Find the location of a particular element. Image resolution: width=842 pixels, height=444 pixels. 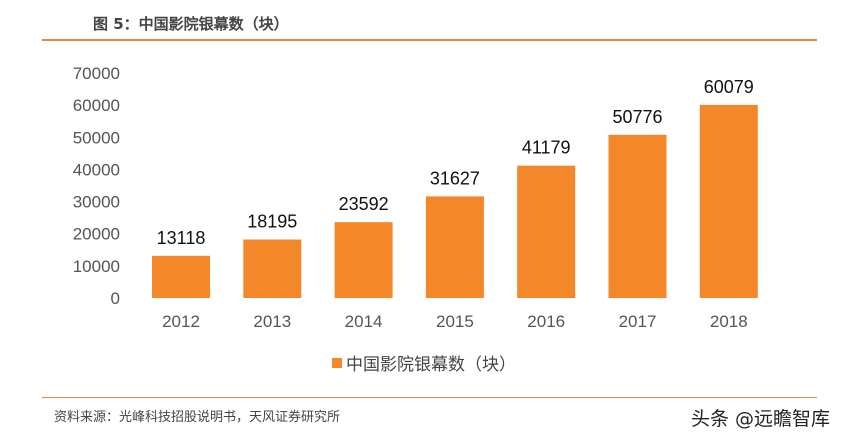

x-tick-label: 2014 is located at coordinates (364, 321).